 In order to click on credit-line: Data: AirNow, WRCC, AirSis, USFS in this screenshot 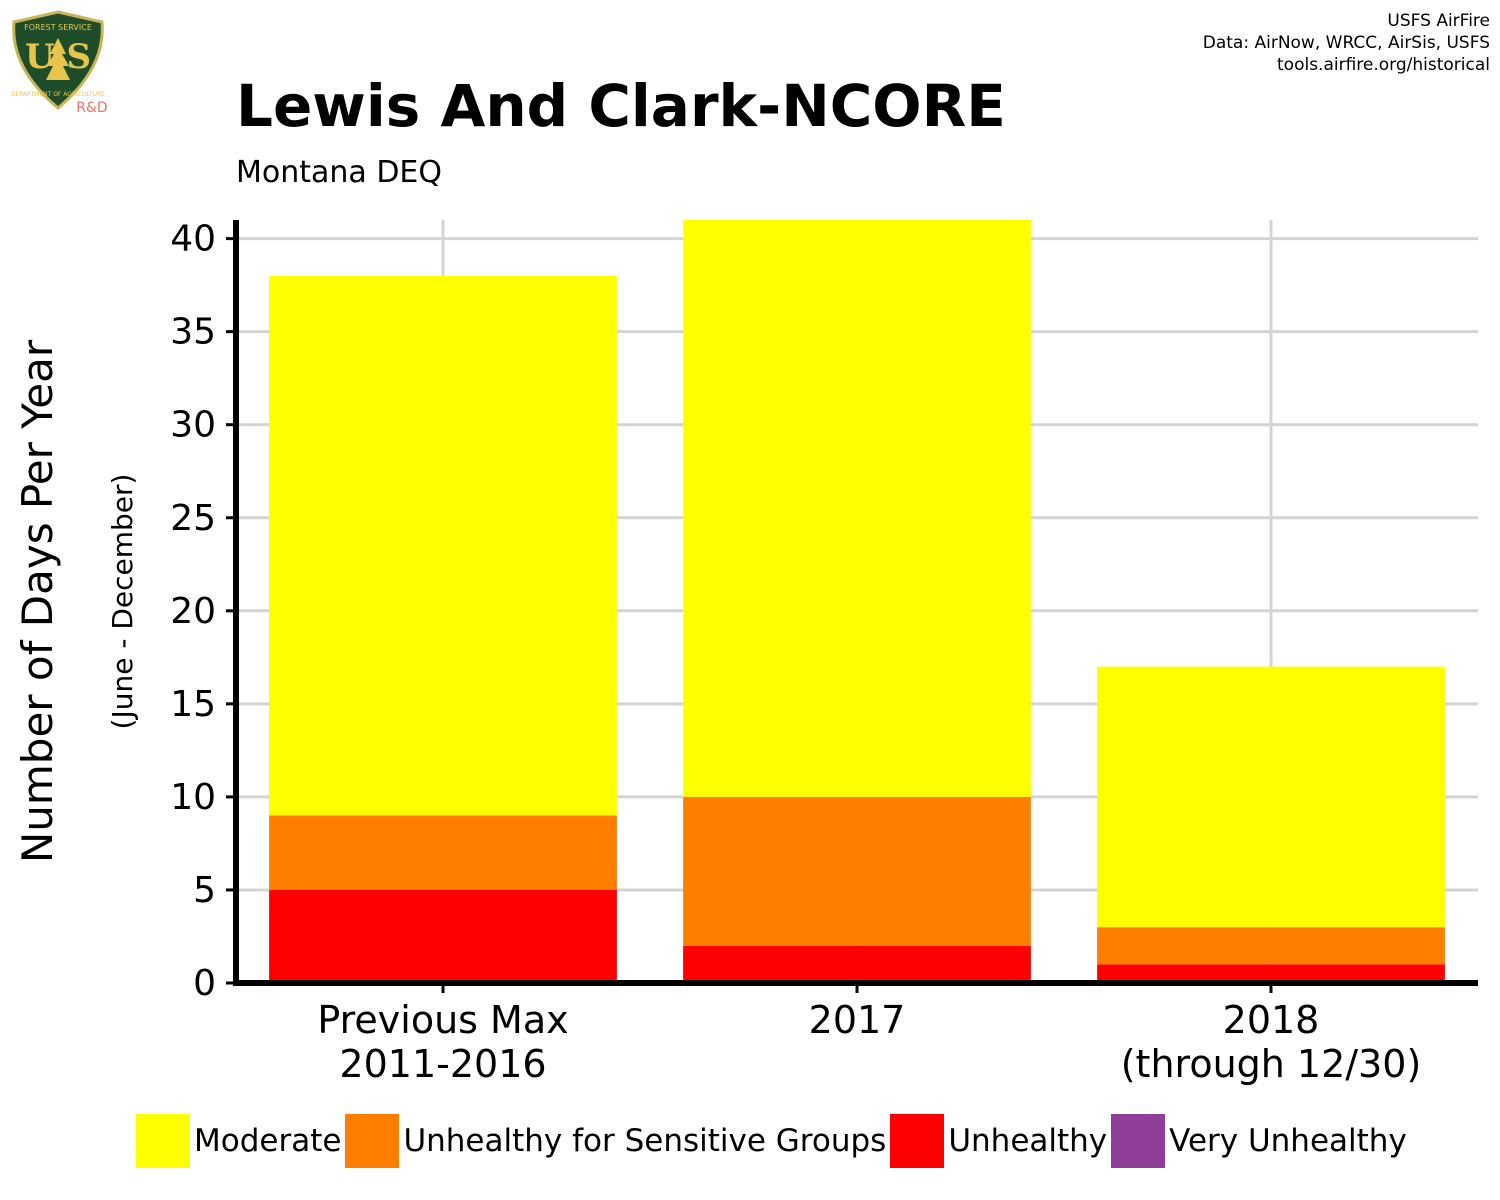, I will do `click(1346, 43)`.